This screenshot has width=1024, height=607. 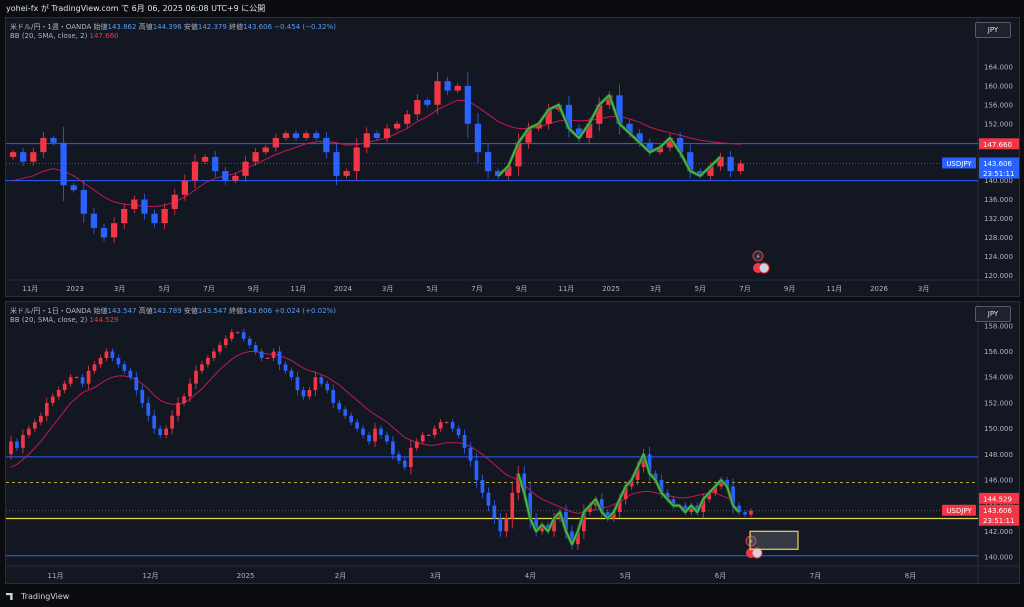 I want to click on daily-x-tick: 2月, so click(x=340, y=576).